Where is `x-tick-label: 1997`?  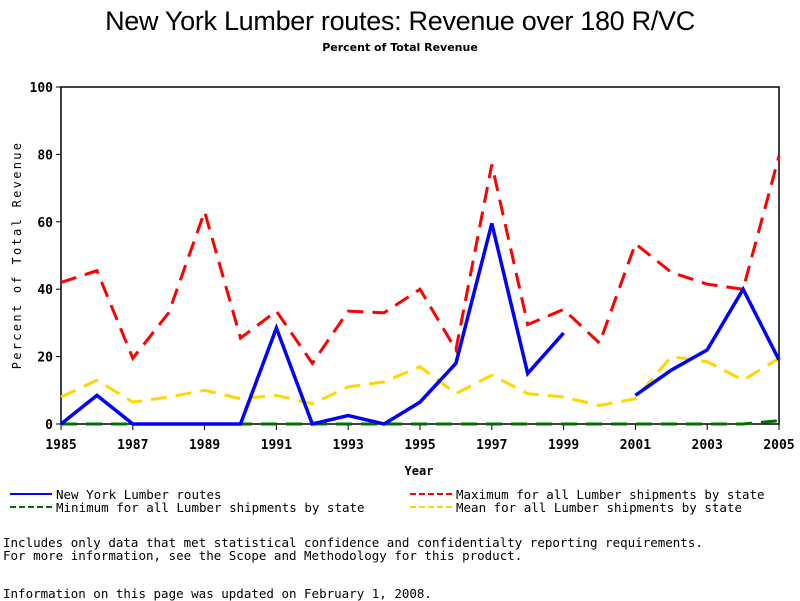
x-tick-label: 1997 is located at coordinates (491, 445).